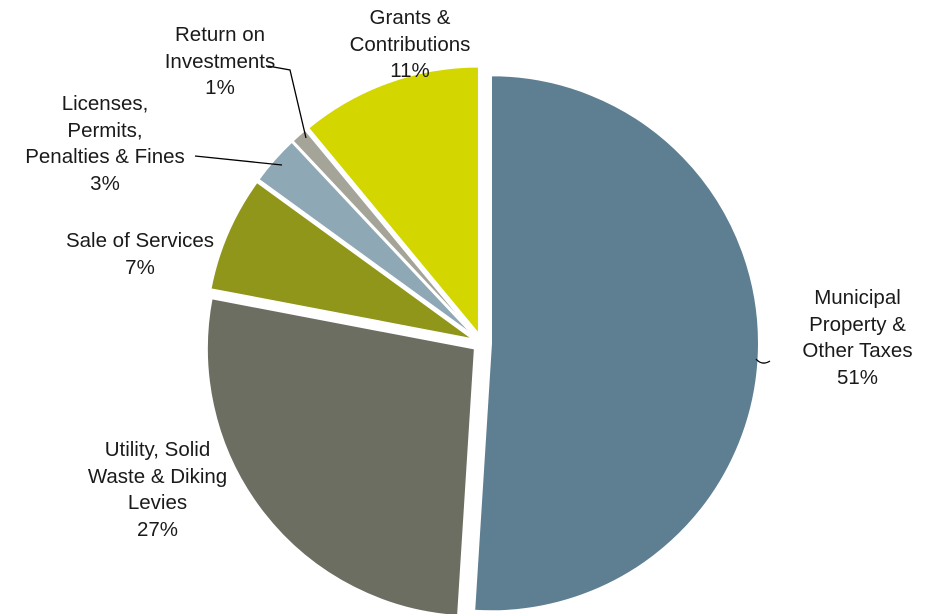 Image resolution: width=928 pixels, height=614 pixels. What do you see at coordinates (410, 44) in the screenshot?
I see `slice-label-grants-contributions: Grants & Contributions 11%` at bounding box center [410, 44].